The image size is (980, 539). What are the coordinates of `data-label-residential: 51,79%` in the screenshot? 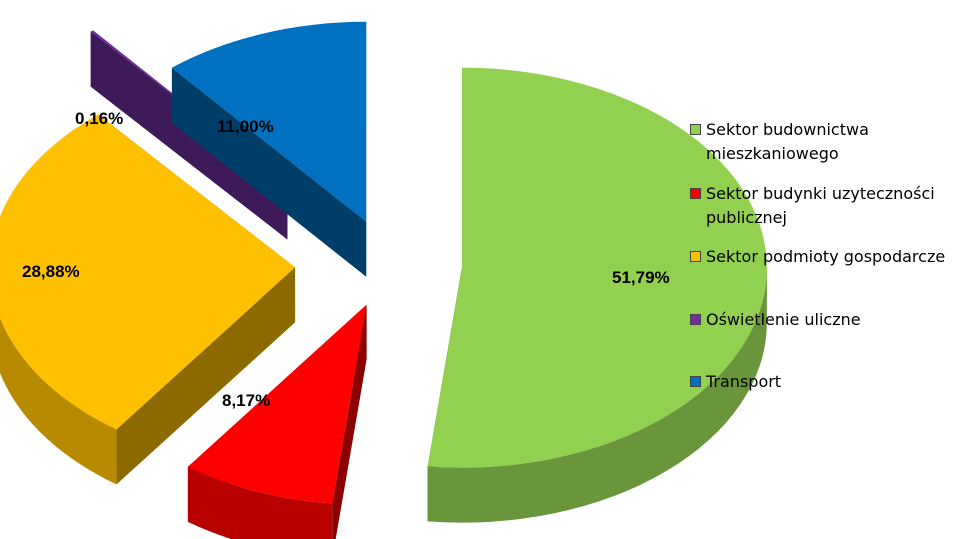 It's located at (641, 277).